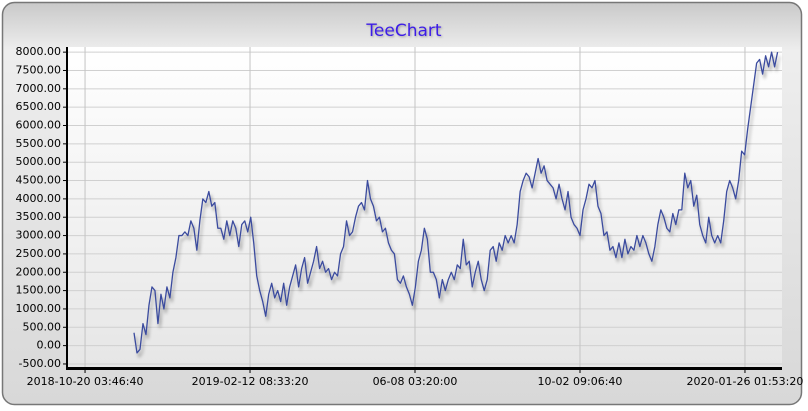 The image size is (808, 411). I want to click on x-tick-label: 2020-01-26 01:53:20, so click(745, 381).